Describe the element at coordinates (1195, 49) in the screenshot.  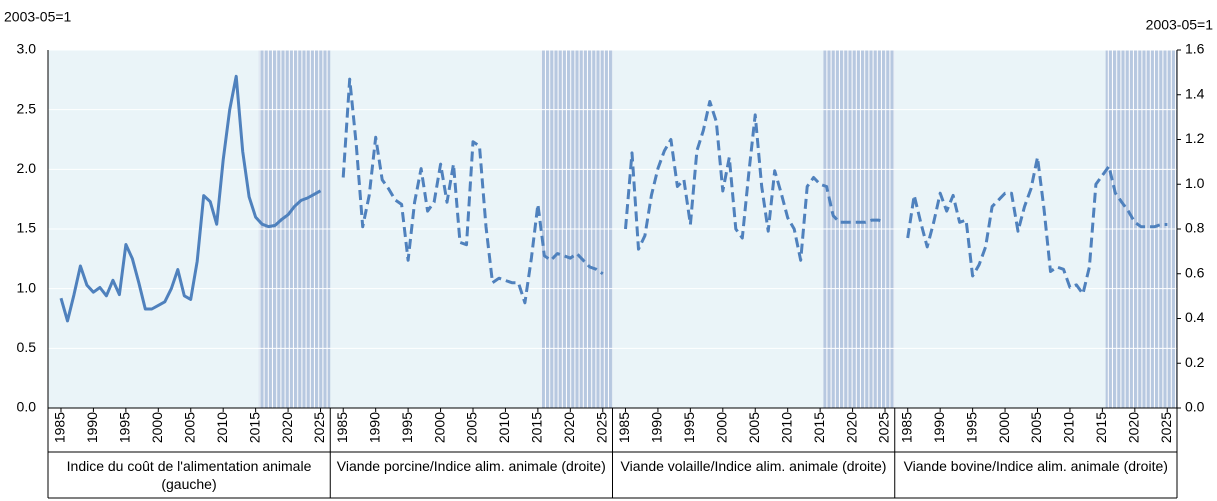
I see `y2-tick-label: 1.6` at that location.